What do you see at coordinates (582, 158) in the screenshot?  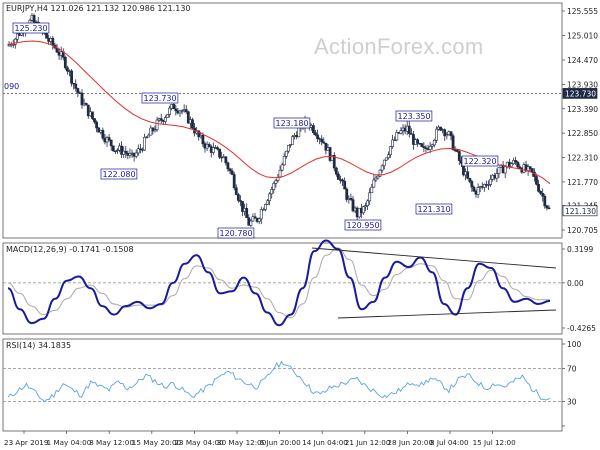 I see `price-ytick-label: 122.310` at bounding box center [582, 158].